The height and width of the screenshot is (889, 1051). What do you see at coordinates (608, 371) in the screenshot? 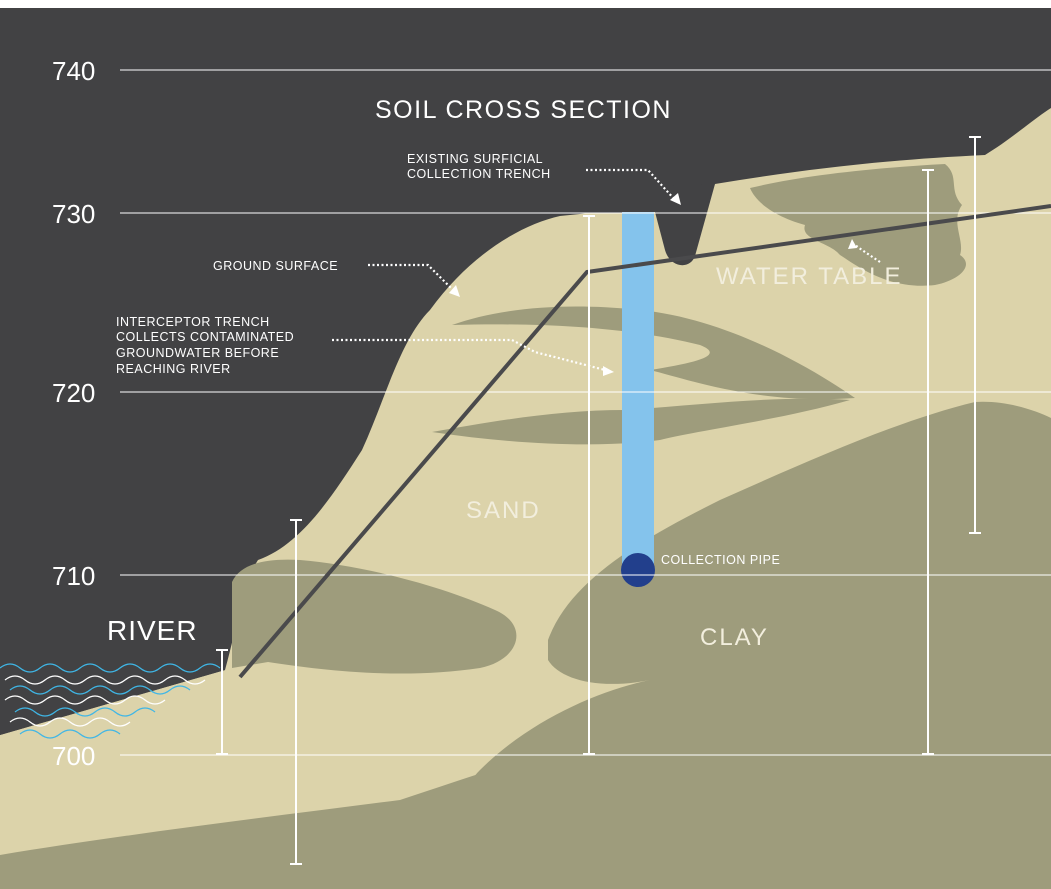
I see `arrow-interceptor-icon` at bounding box center [608, 371].